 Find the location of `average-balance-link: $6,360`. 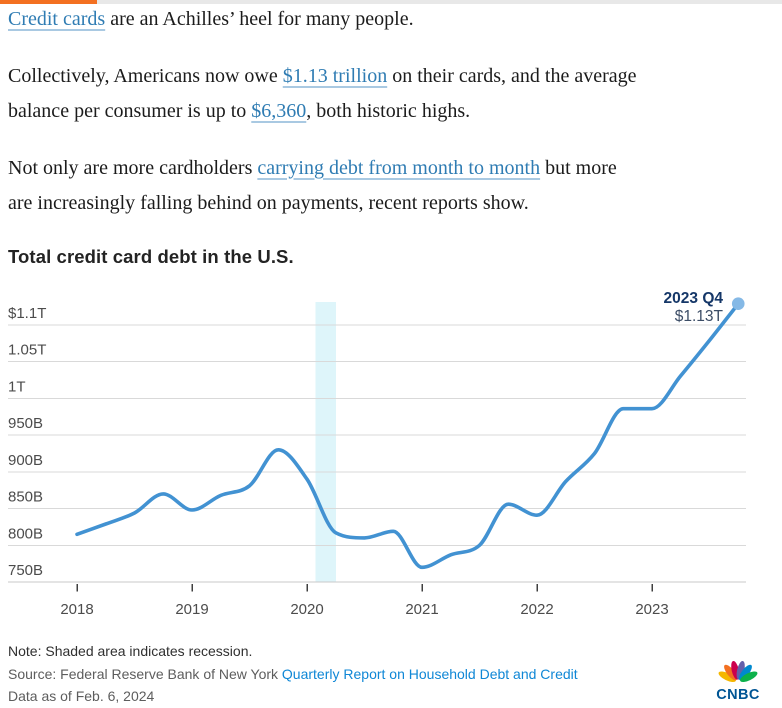

average-balance-link: $6,360 is located at coordinates (279, 111).